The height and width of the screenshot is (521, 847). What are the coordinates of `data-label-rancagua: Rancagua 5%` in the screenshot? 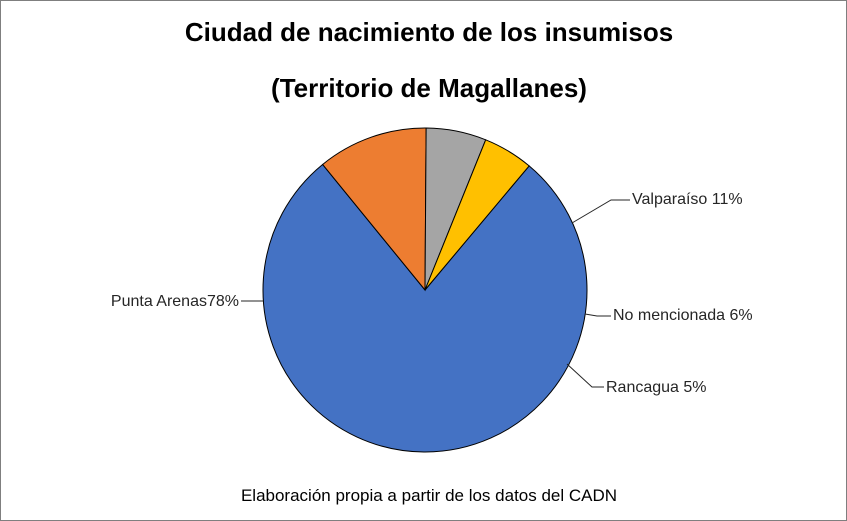 It's located at (656, 387).